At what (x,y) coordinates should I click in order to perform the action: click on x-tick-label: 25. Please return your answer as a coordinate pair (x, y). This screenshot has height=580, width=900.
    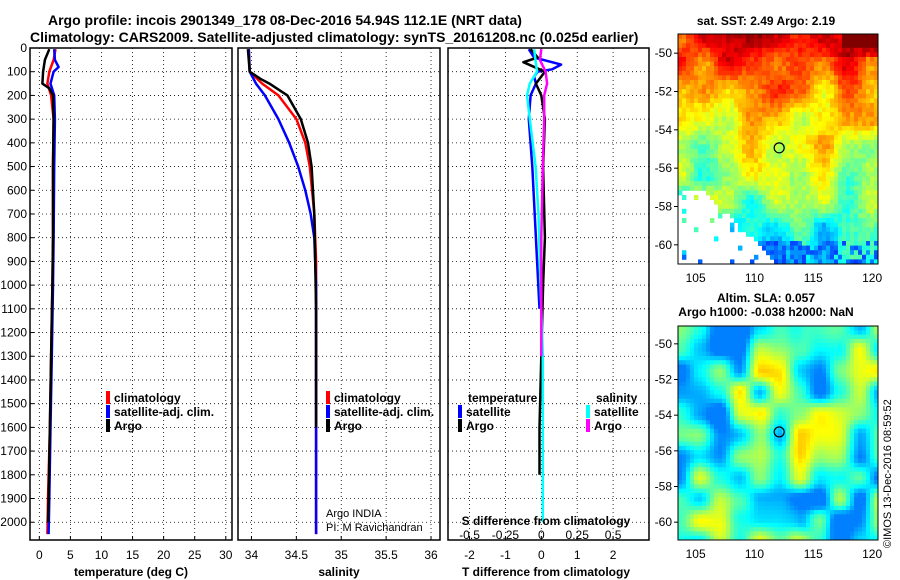
    Looking at the image, I should click on (195, 555).